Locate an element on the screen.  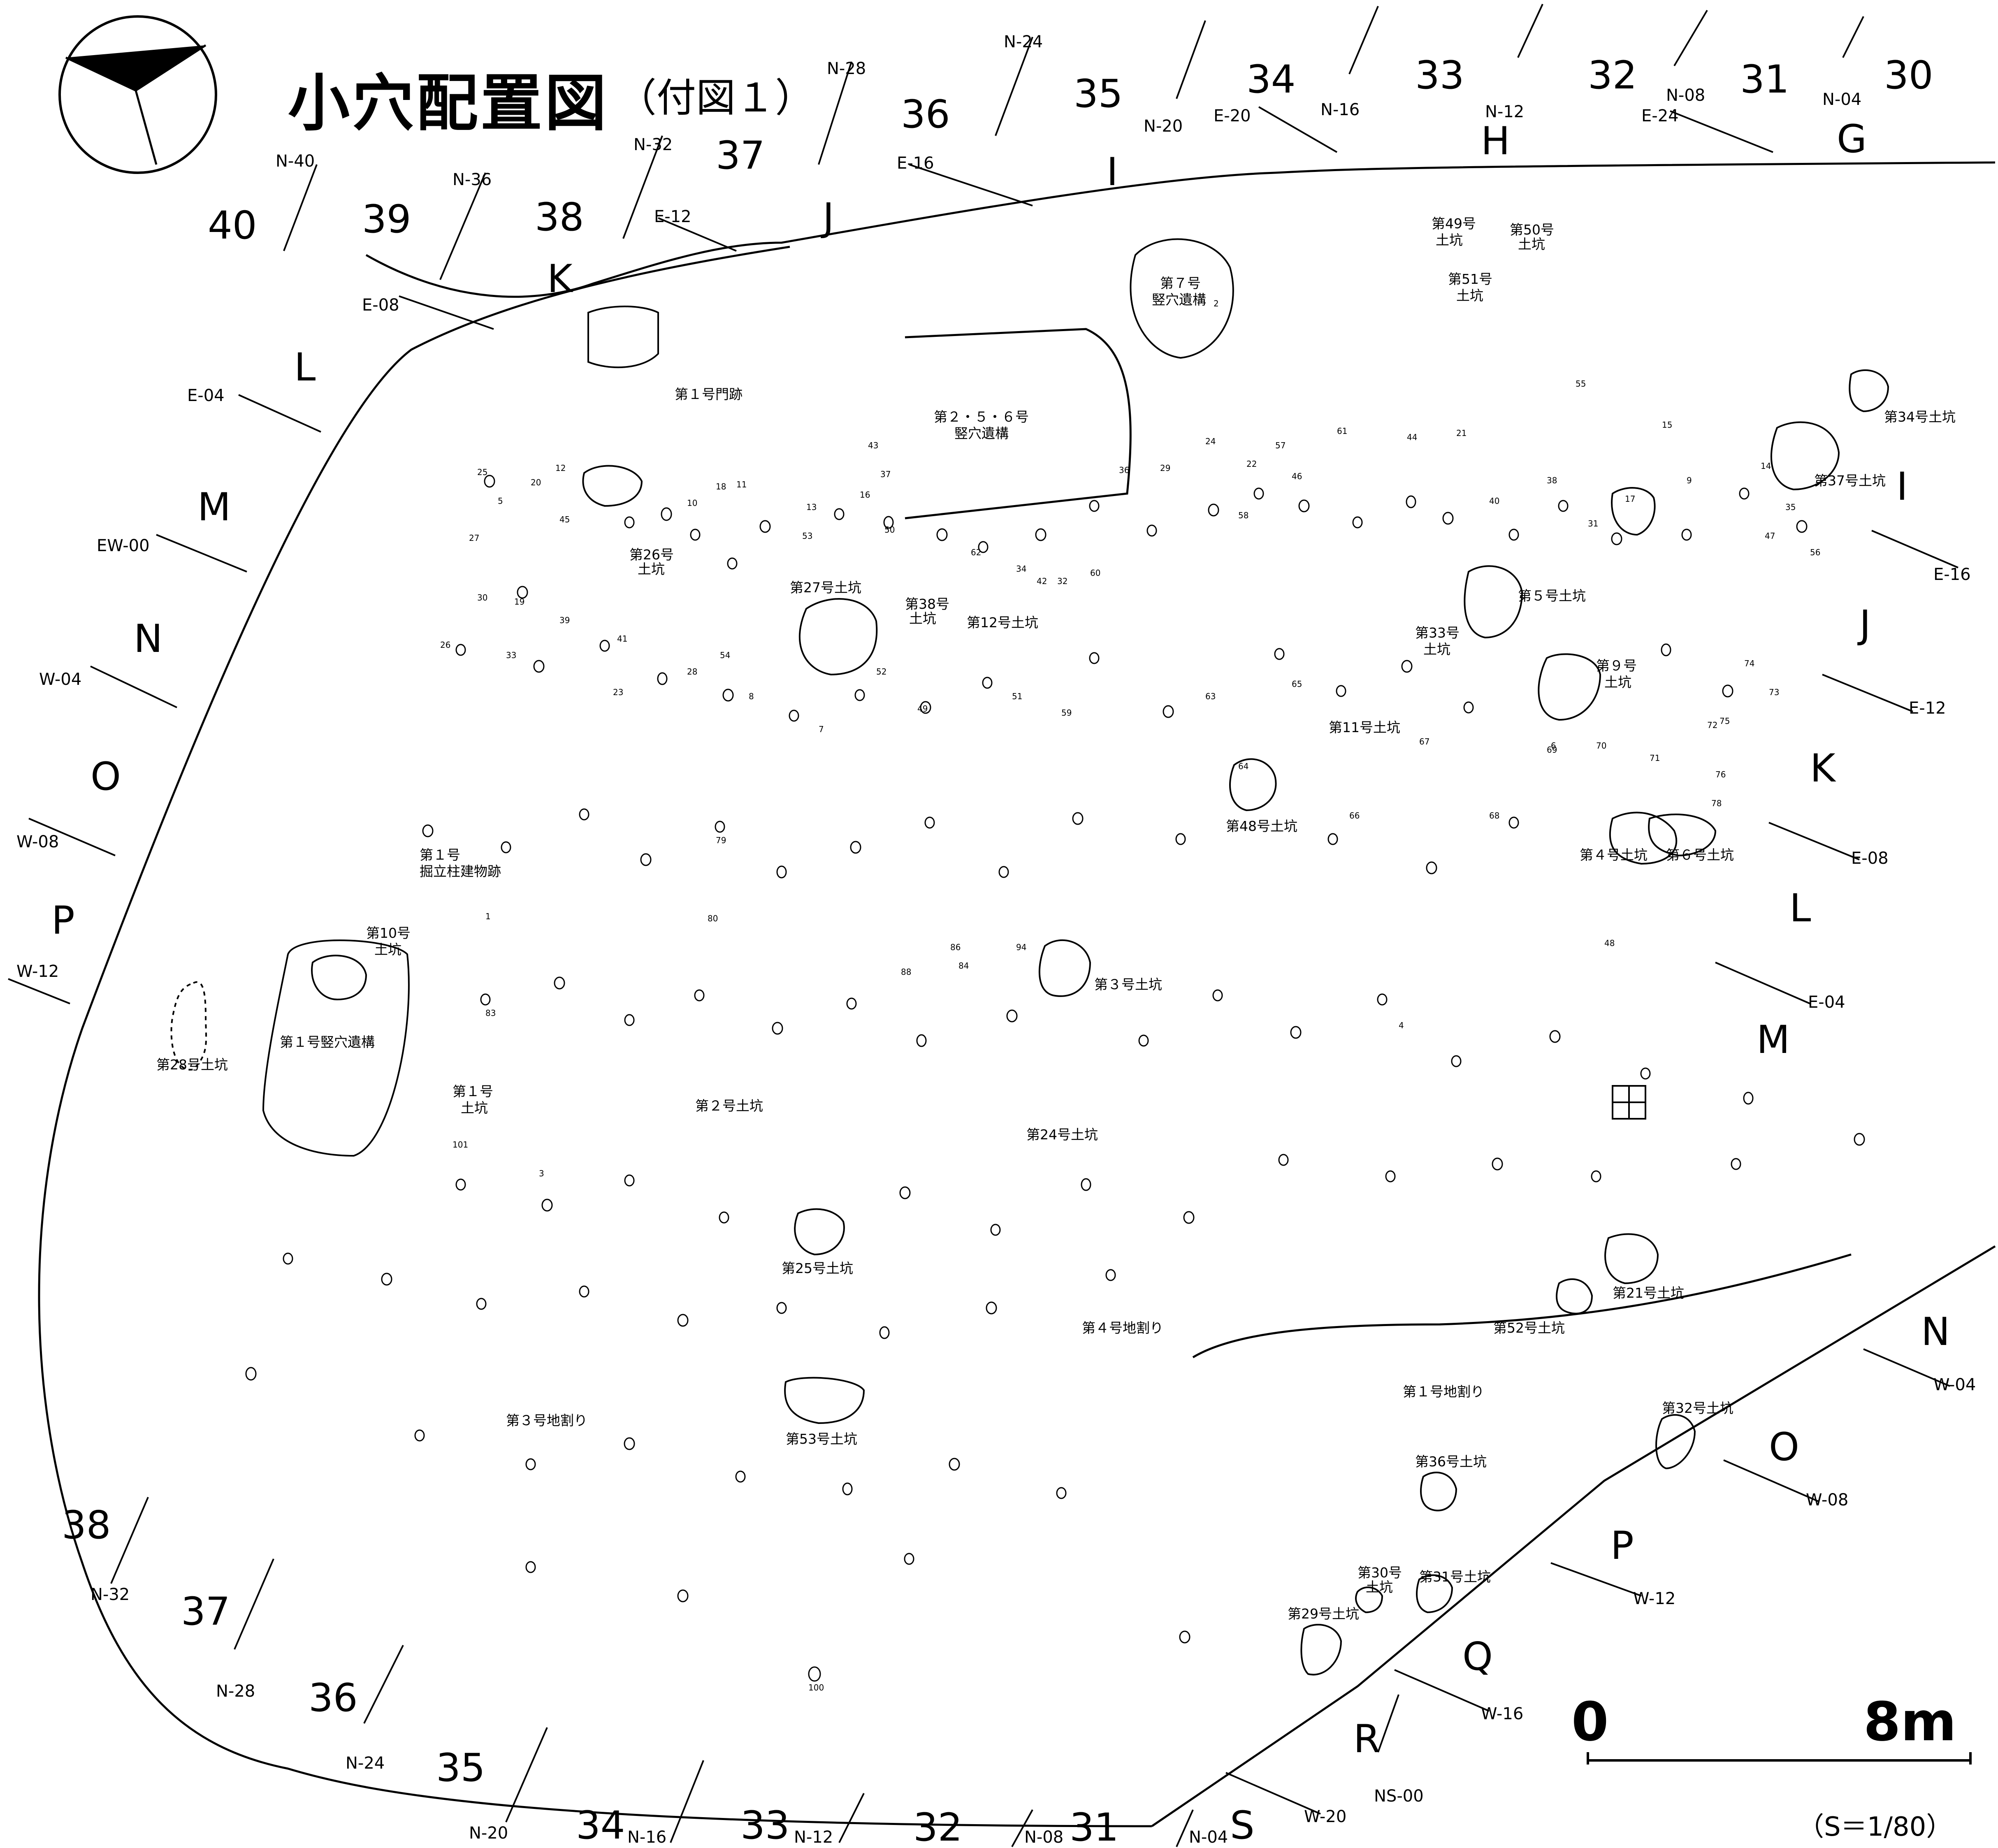
grid-letter: M is located at coordinates (1773, 1040).